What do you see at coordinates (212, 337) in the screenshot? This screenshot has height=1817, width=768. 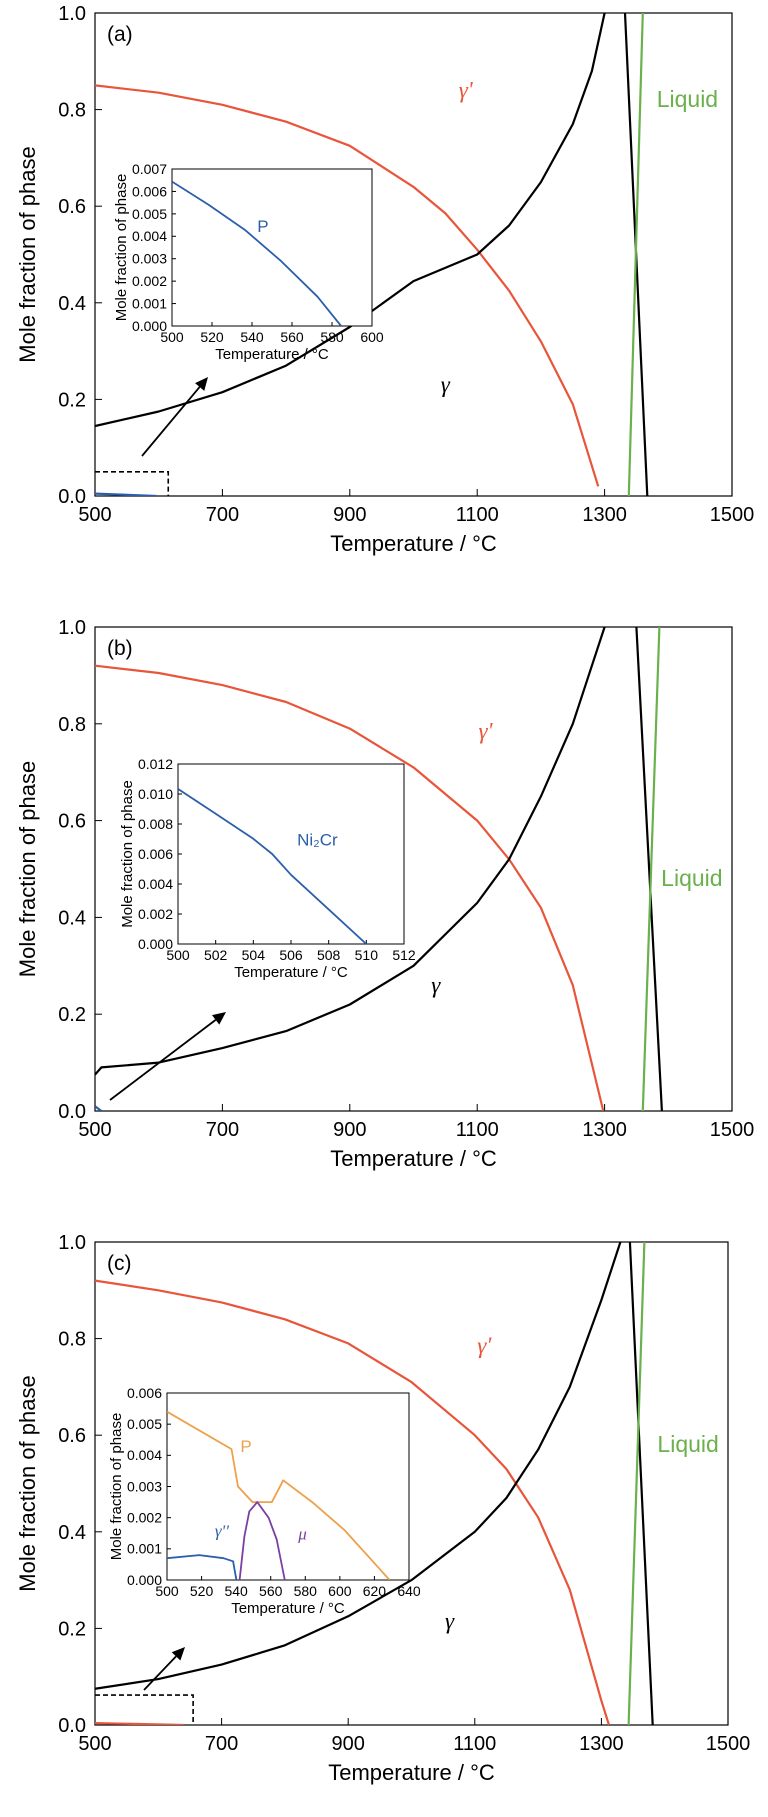 I see `panel-0-inset-x-tick-label: 520` at bounding box center [212, 337].